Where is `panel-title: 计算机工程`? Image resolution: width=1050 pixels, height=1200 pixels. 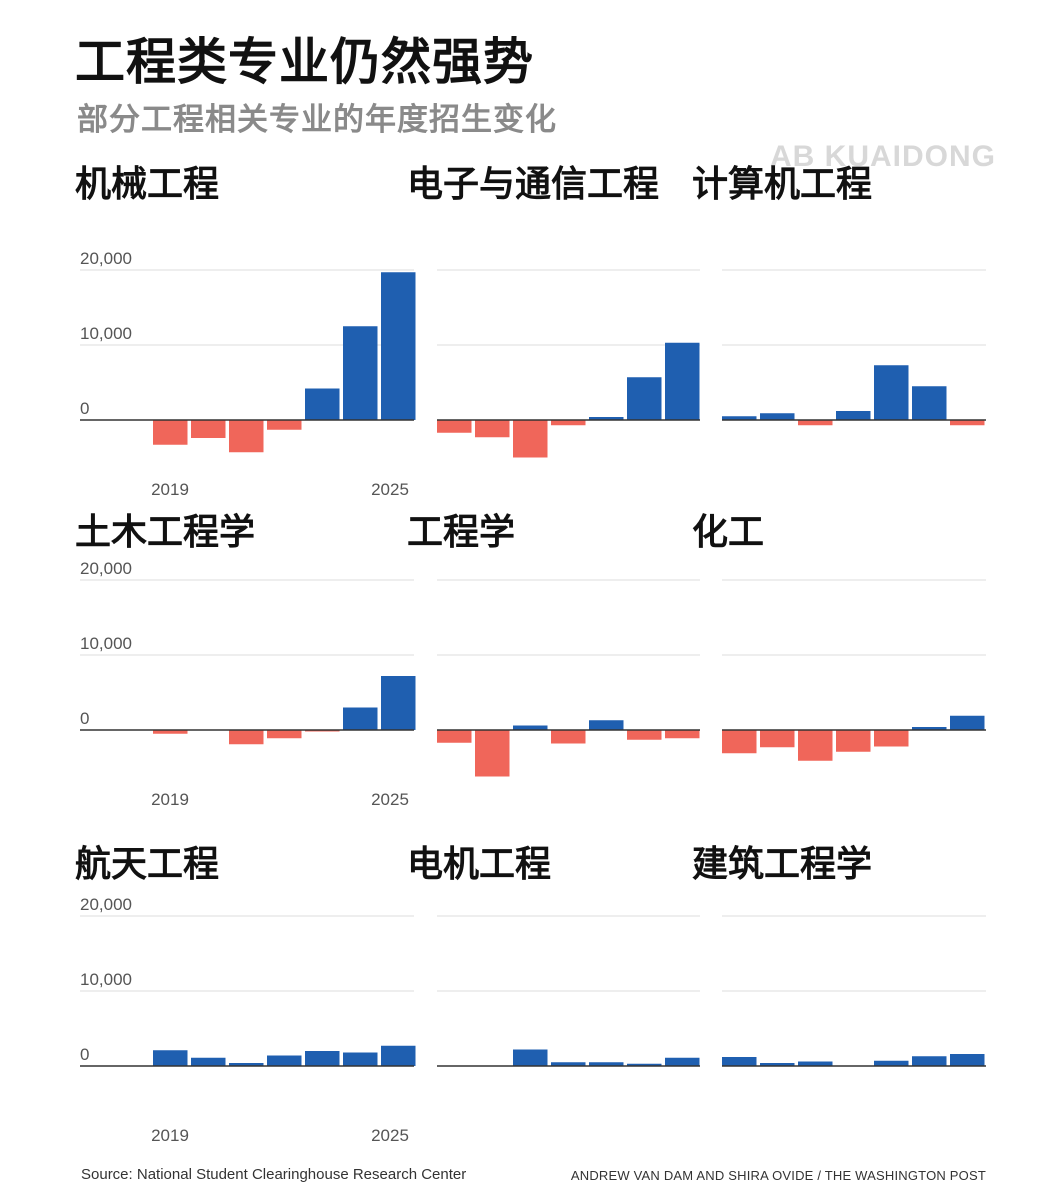 panel-title: 计算机工程 is located at coordinates (782, 184).